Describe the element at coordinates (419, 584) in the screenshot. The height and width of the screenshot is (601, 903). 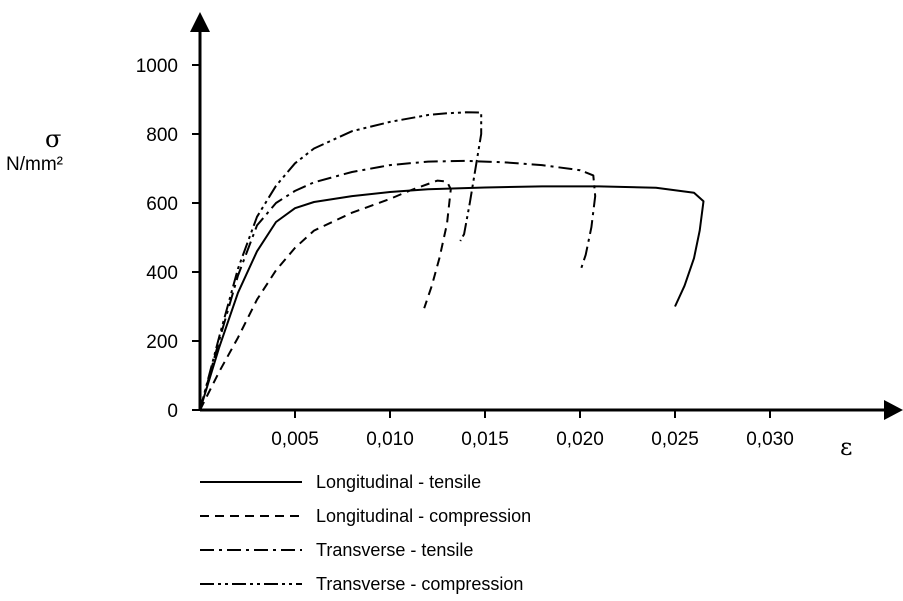
I see `legend-label-4: Transverse - compression` at that location.